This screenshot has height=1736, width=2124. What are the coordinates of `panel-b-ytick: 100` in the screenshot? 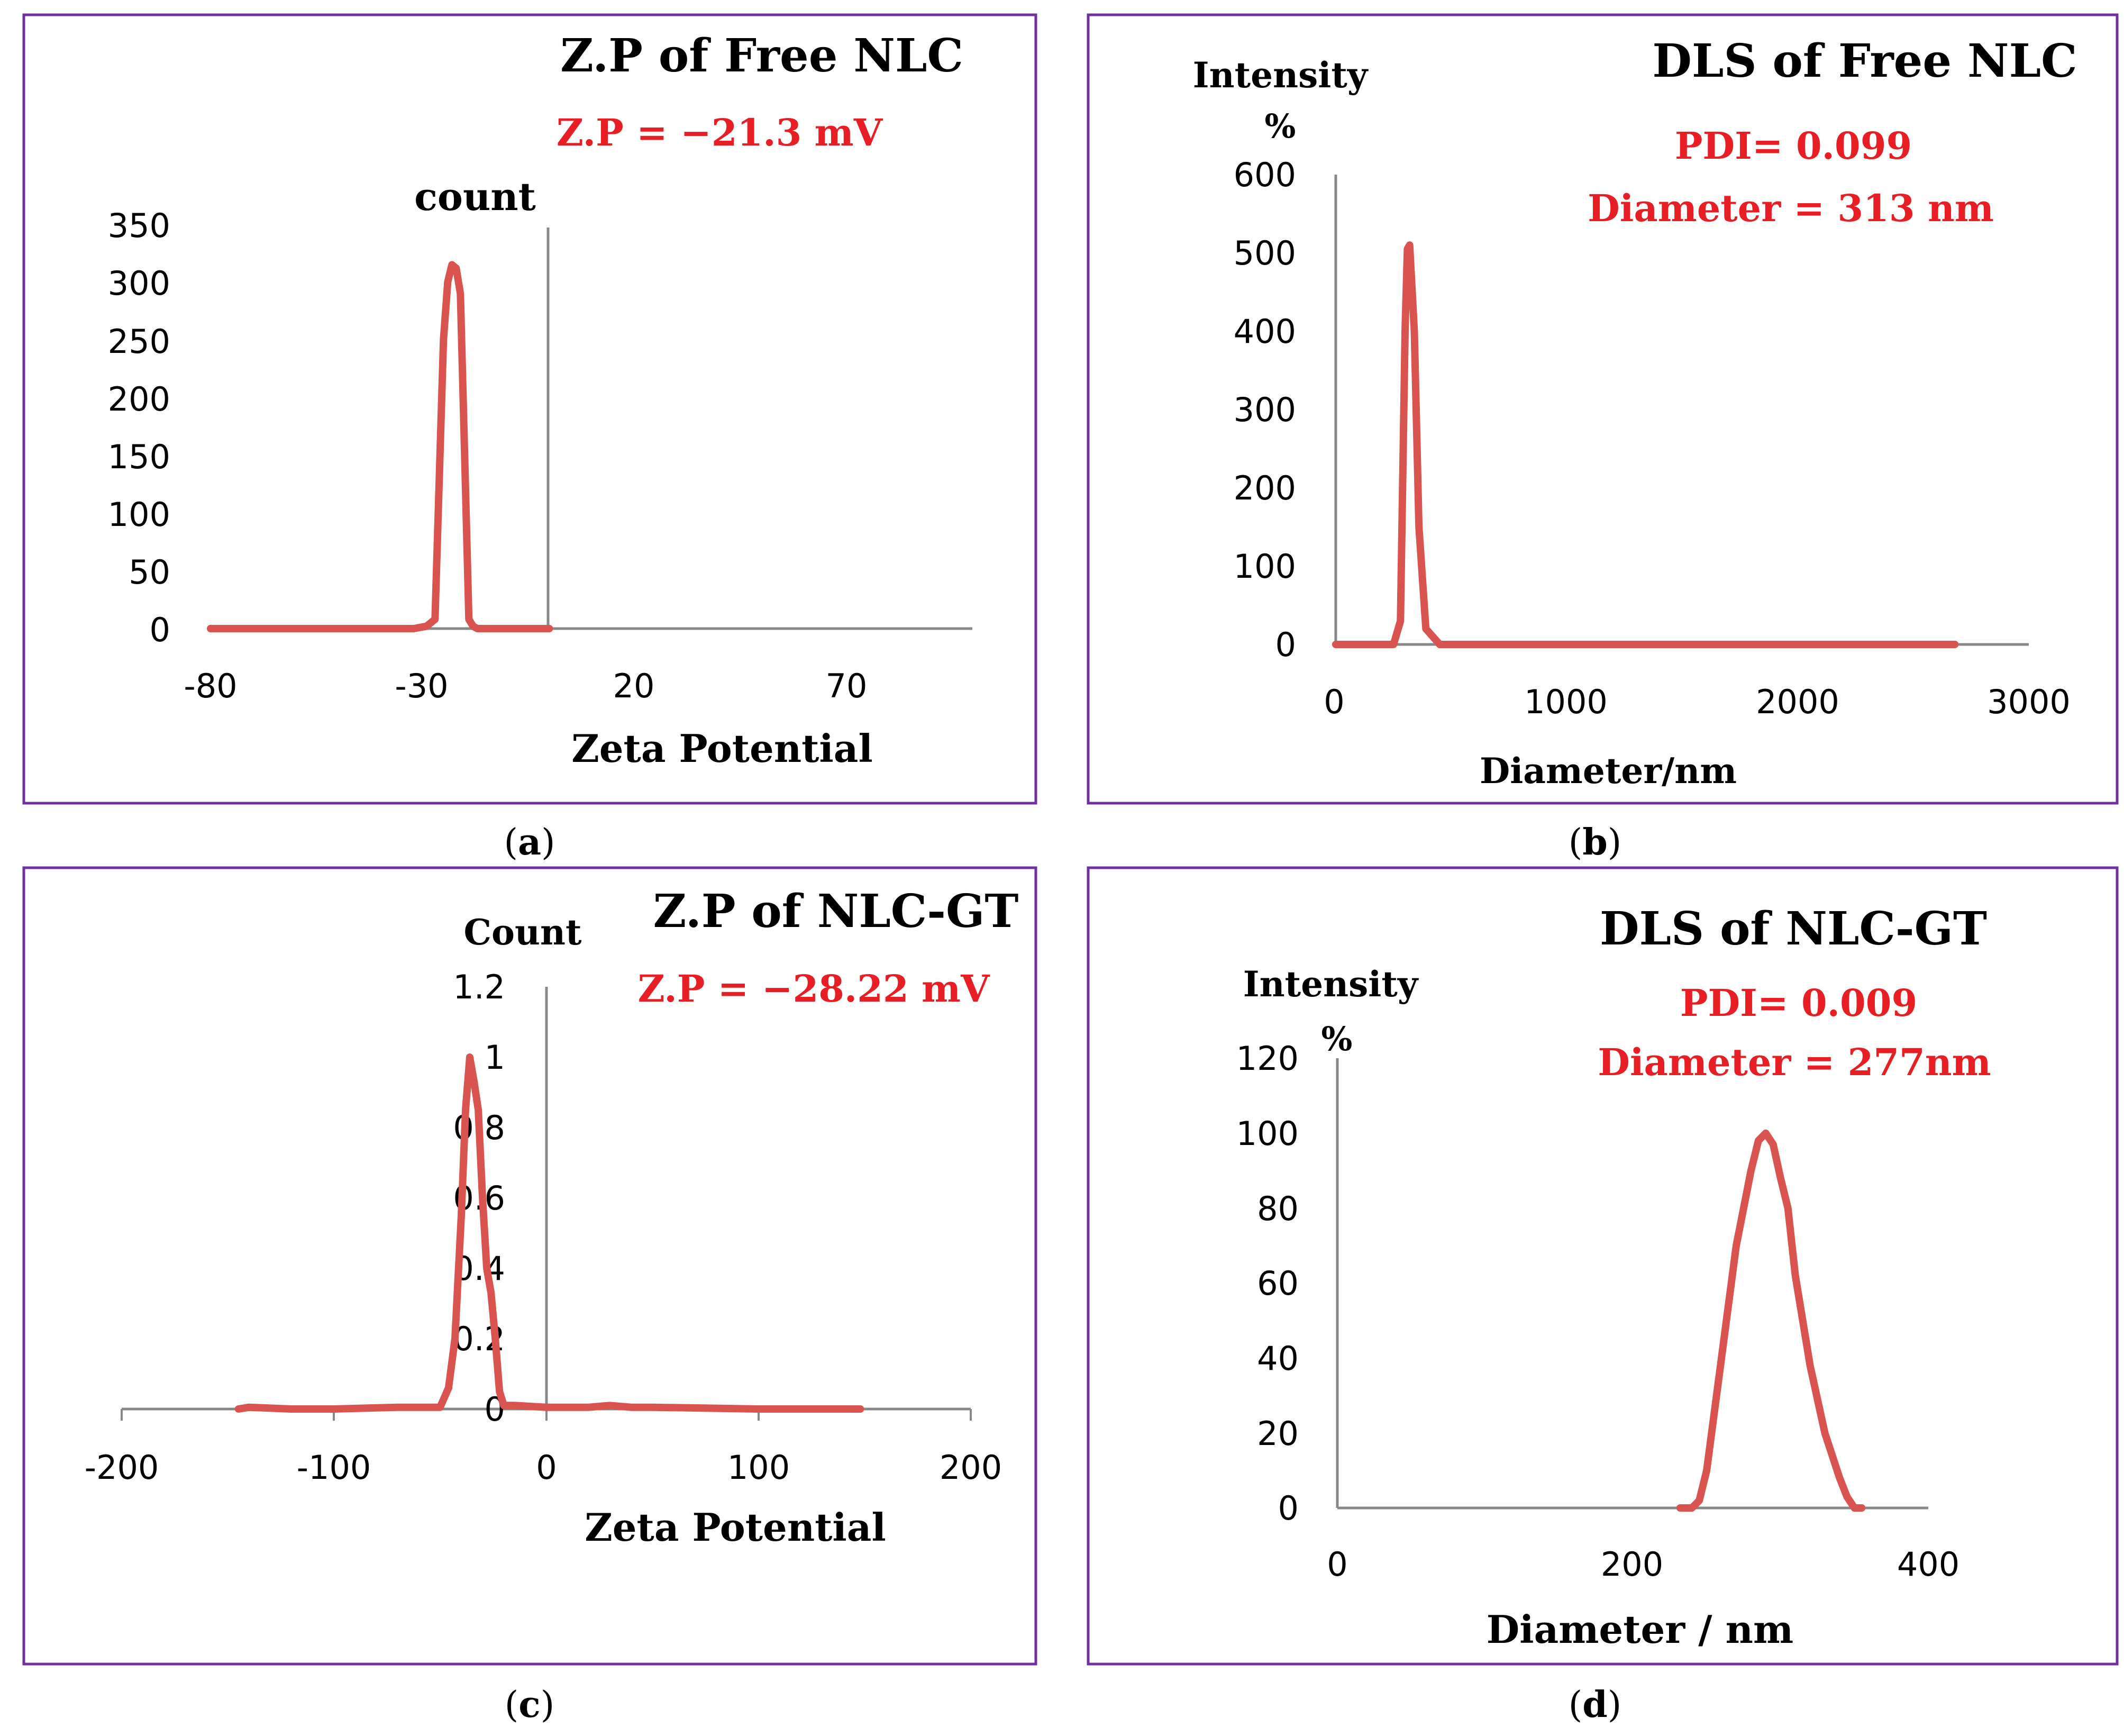 It's located at (1265, 566).